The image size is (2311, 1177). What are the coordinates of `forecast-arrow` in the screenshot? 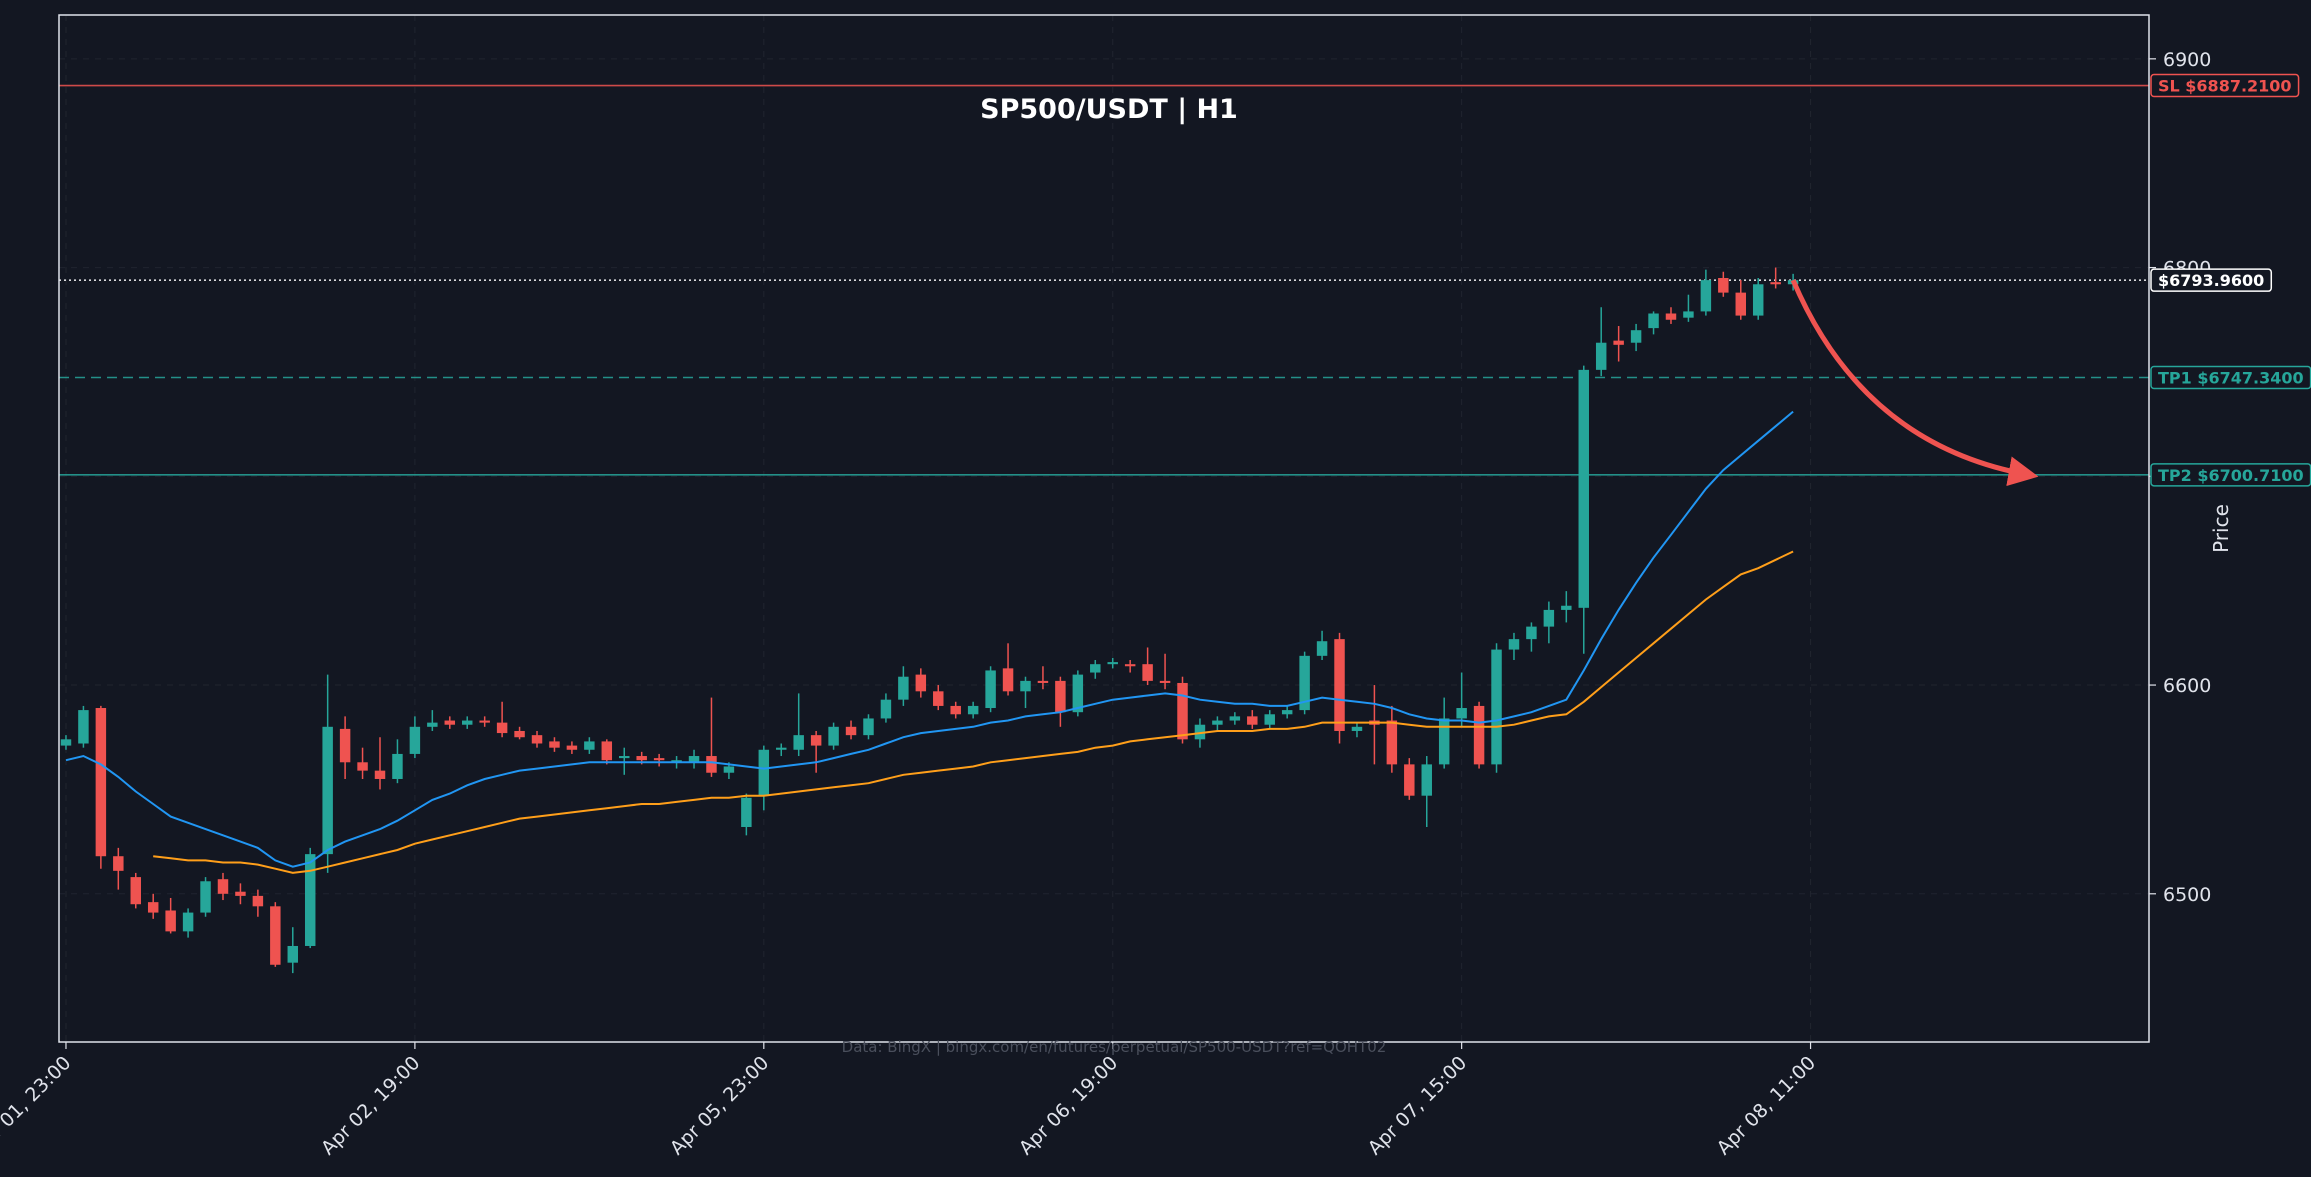 It's located at (1914, 383).